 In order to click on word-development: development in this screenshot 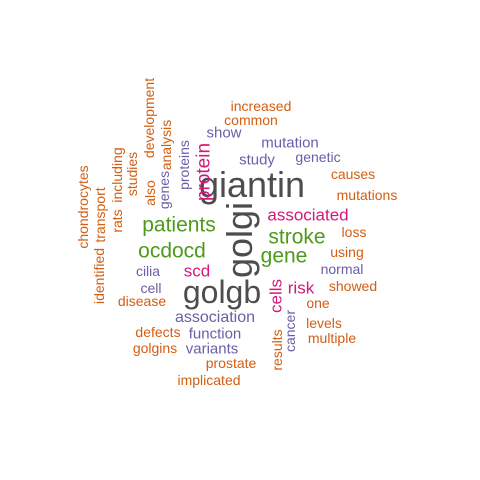, I will do `click(149, 118)`.